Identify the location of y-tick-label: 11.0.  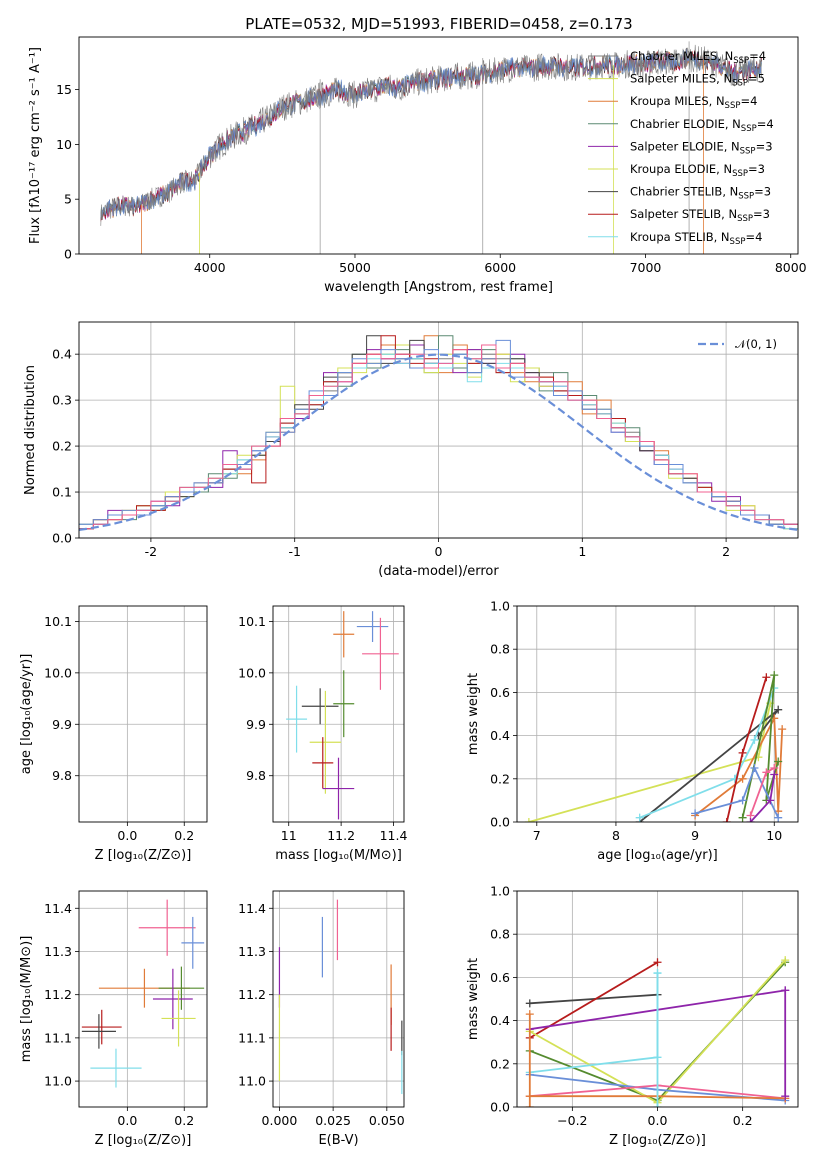
(252, 1081).